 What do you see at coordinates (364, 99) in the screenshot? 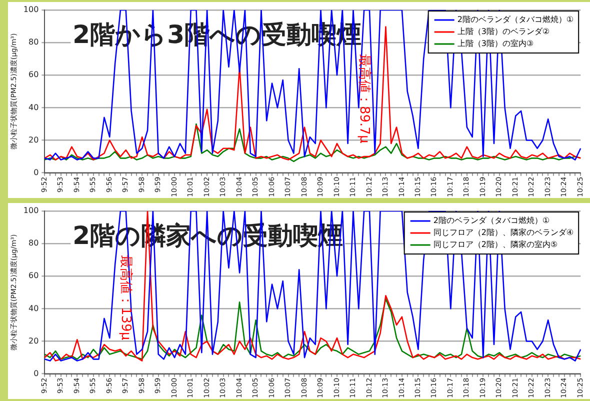
I see `annotation: 最高値：89.7μ` at bounding box center [364, 99].